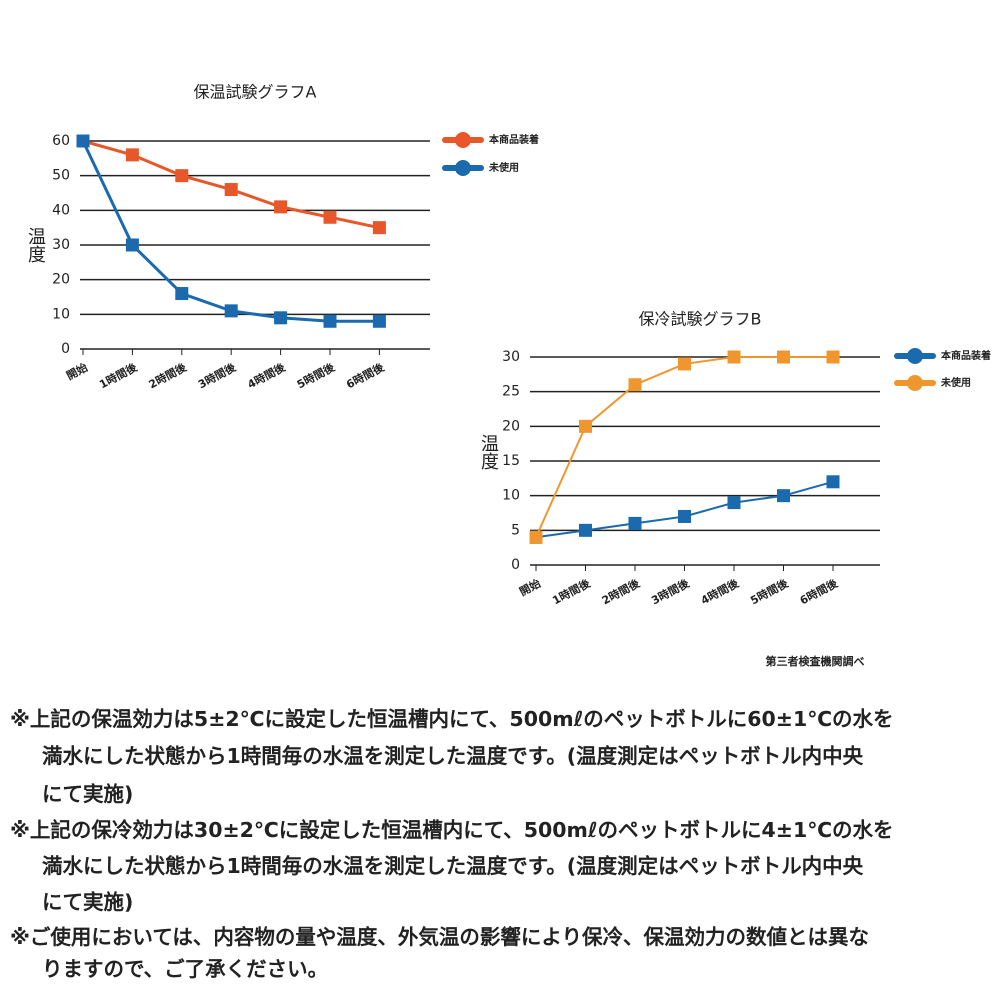 The width and height of the screenshot is (1000, 1000). I want to click on source: 第三者検査機関調べ, so click(815, 661).